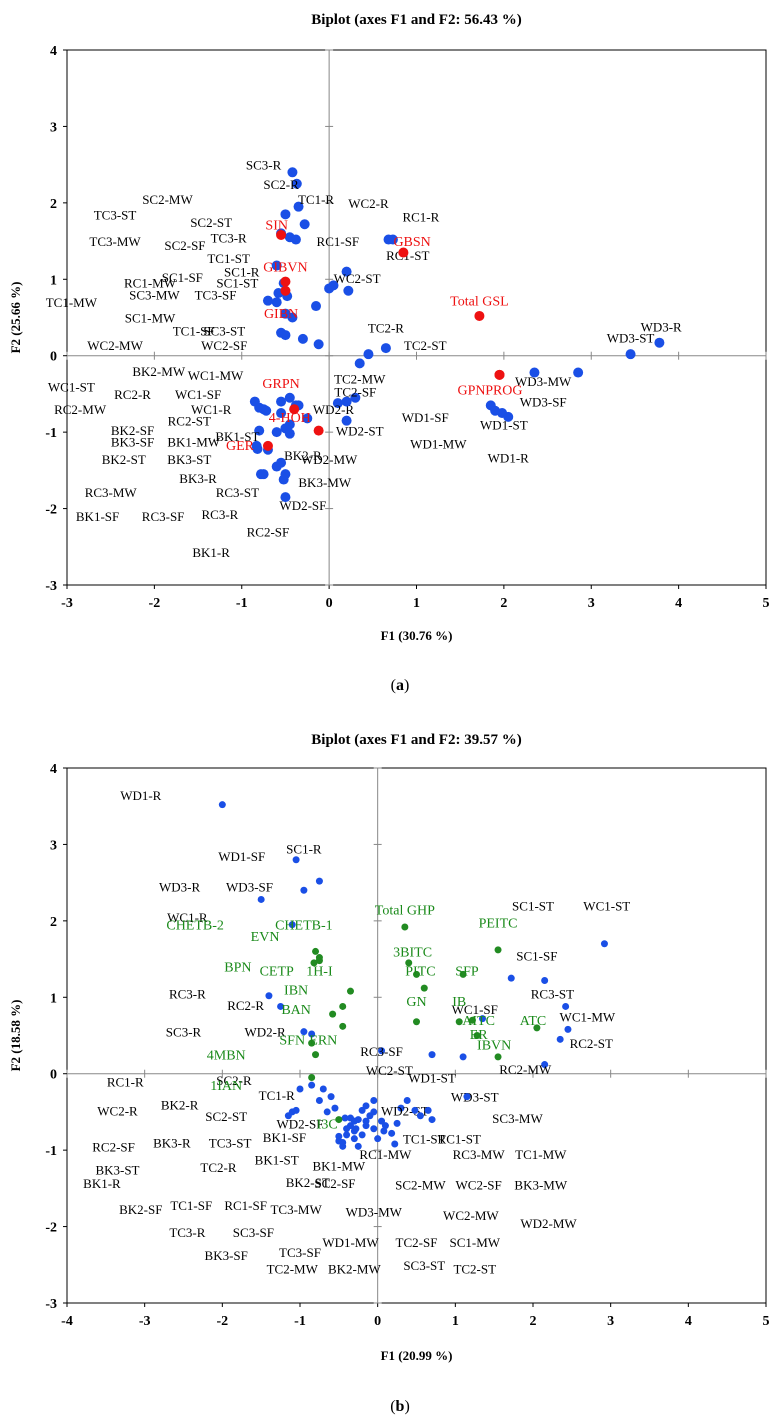 Image resolution: width=782 pixels, height=1428 pixels. What do you see at coordinates (226, 1116) in the screenshot?
I see `observation-label: SC2-ST` at bounding box center [226, 1116].